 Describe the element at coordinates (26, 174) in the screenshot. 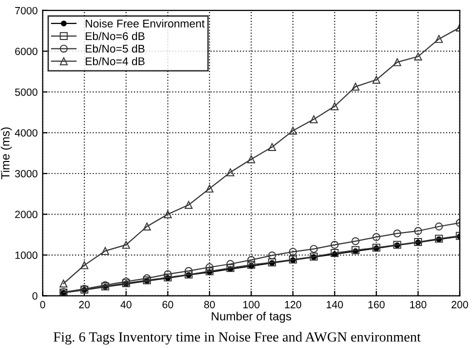

I see `y-tick-label: 3000` at that location.